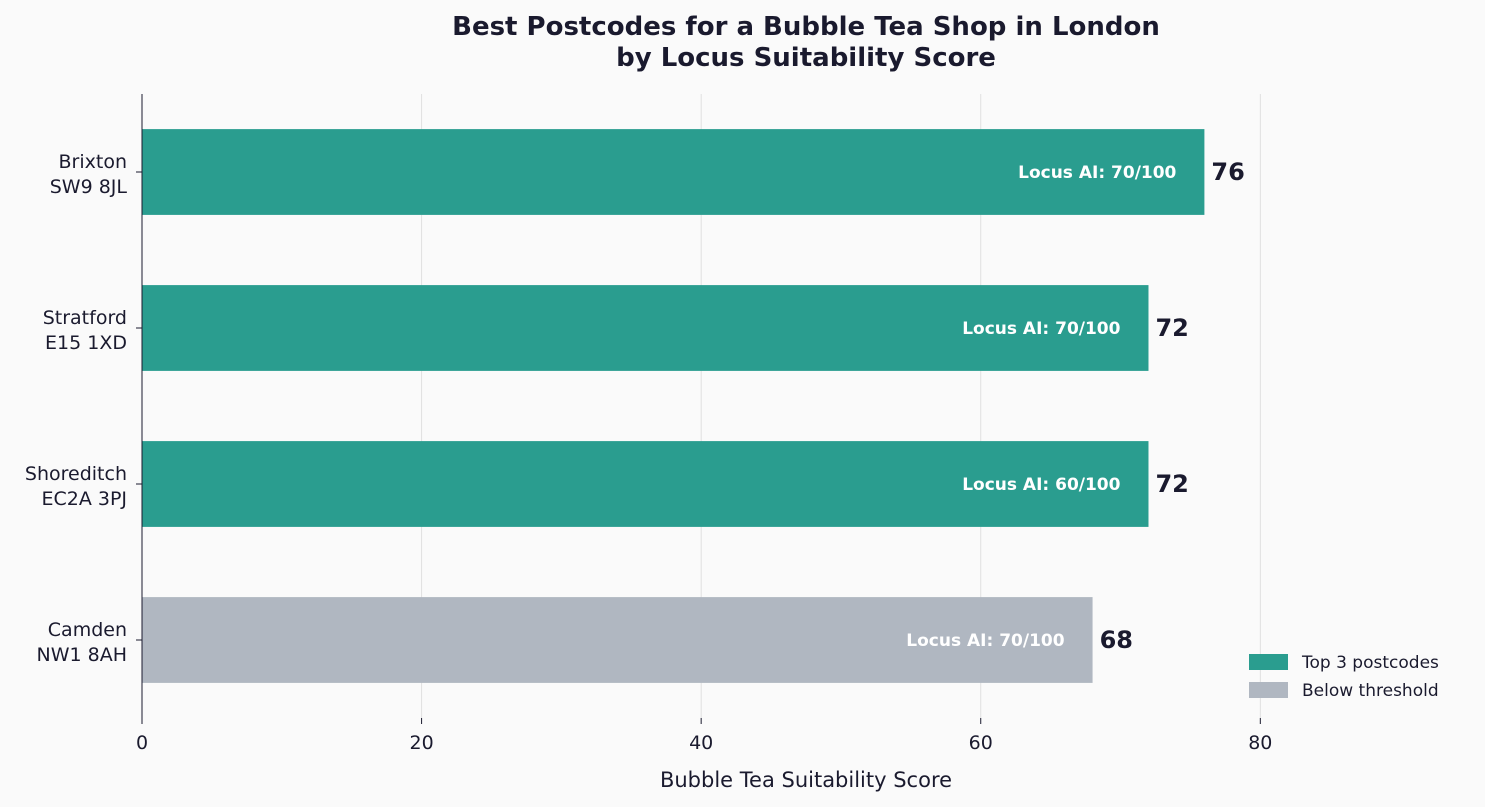 This screenshot has width=1485, height=807. I want to click on x-tick-label: 40, so click(701, 743).